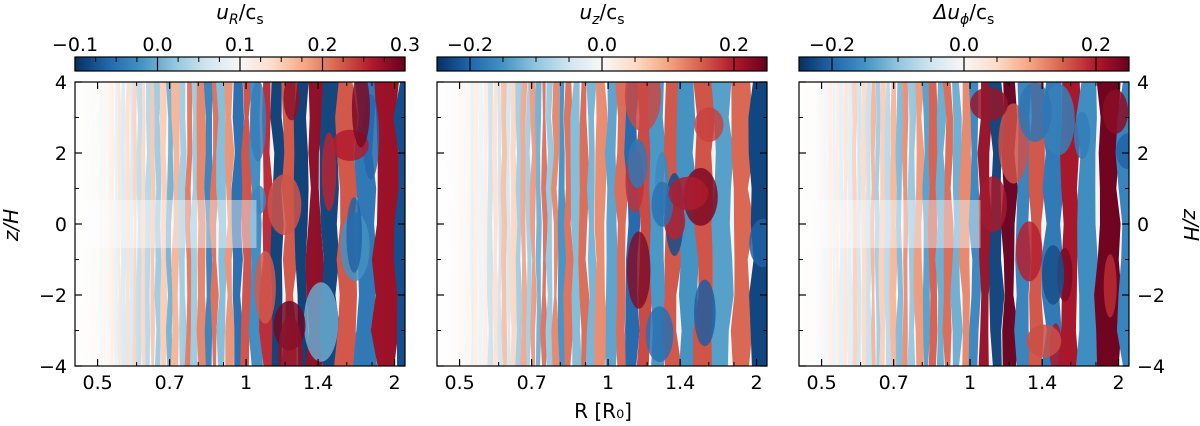 This screenshot has height=426, width=1200. What do you see at coordinates (11, 225) in the screenshot?
I see `y-axis-label-left: z/H` at bounding box center [11, 225].